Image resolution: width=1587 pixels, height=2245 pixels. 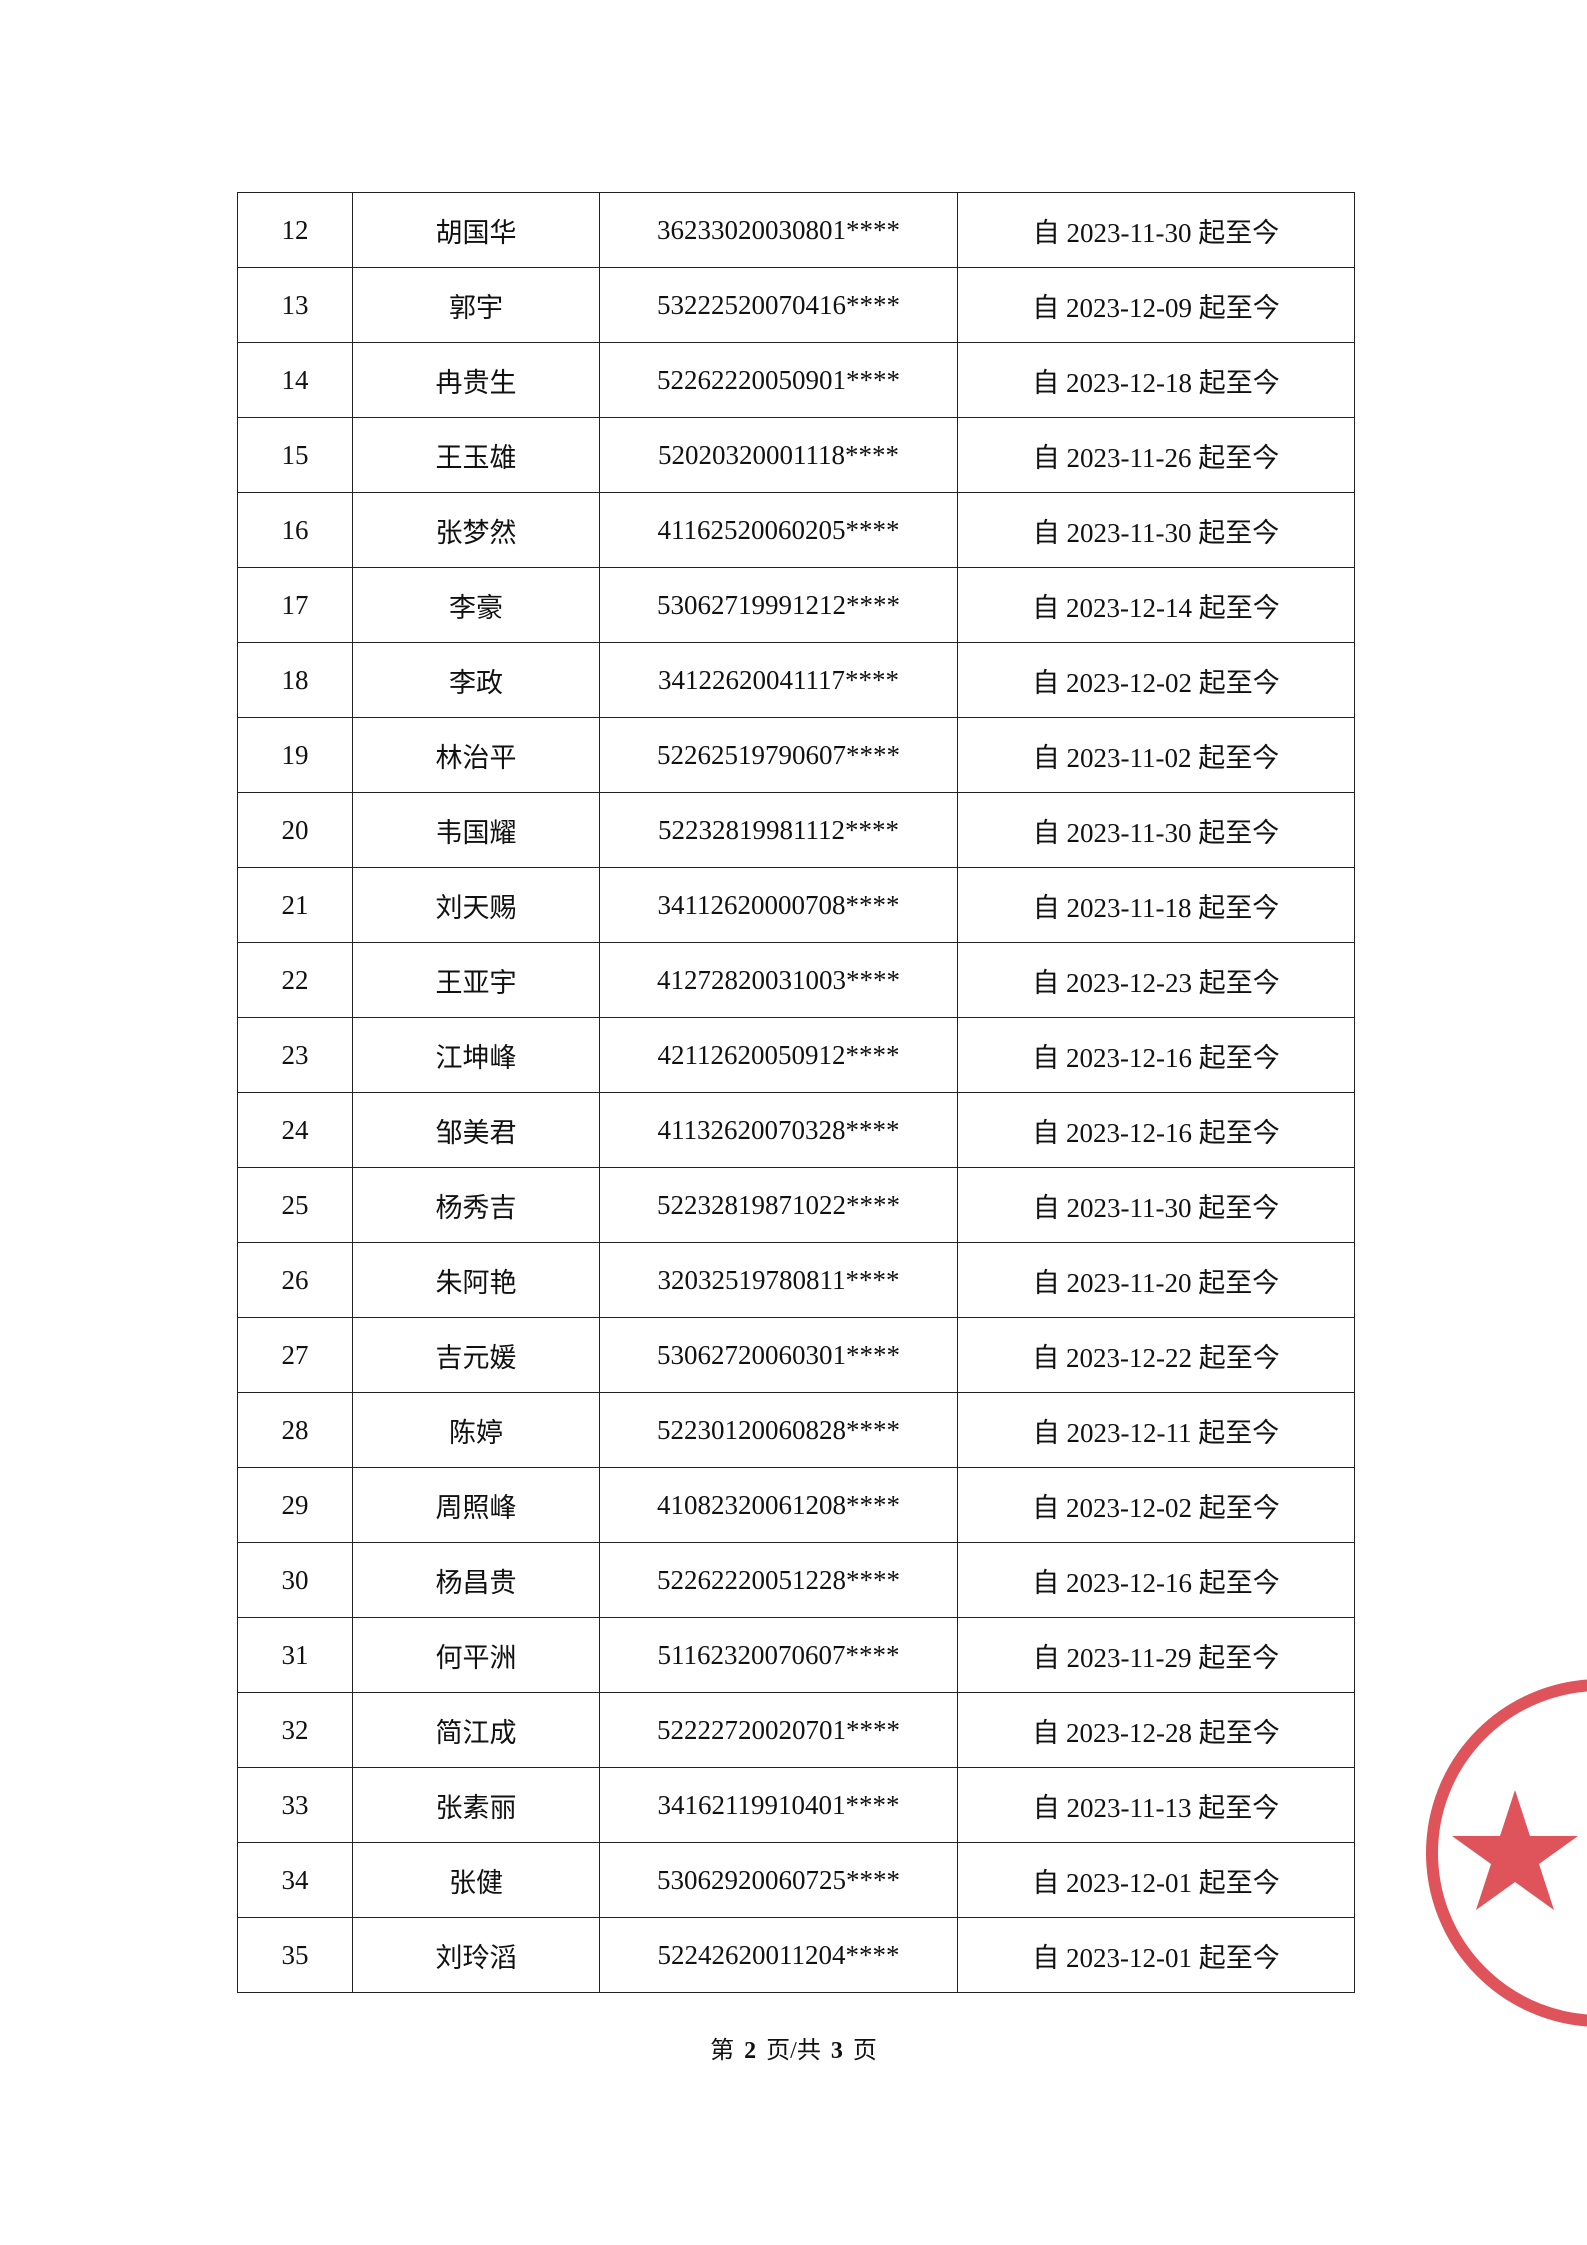 I want to click on id-number: 32032519780811****, so click(x=778, y=1280).